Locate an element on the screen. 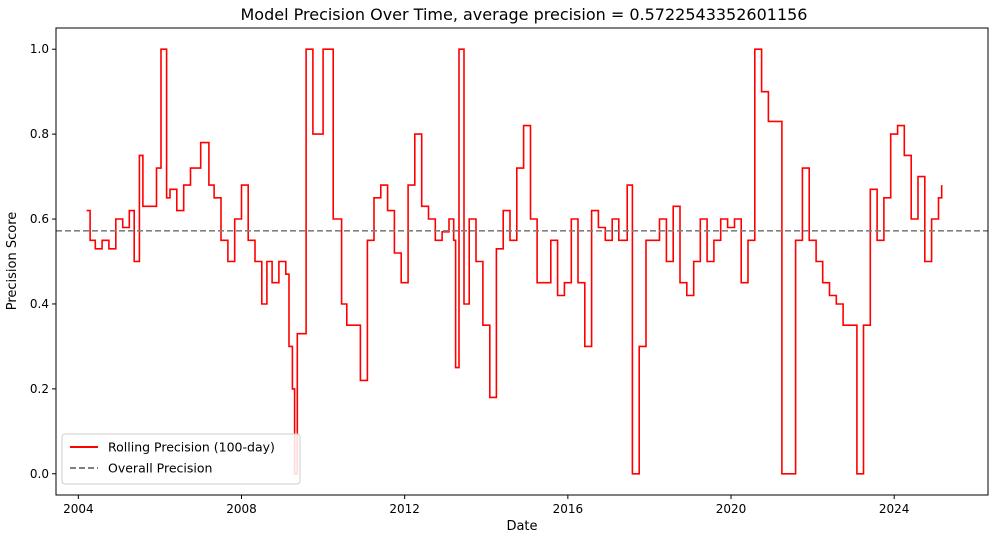 The height and width of the screenshot is (540, 993). x-tick-label: 2004 is located at coordinates (78, 509).